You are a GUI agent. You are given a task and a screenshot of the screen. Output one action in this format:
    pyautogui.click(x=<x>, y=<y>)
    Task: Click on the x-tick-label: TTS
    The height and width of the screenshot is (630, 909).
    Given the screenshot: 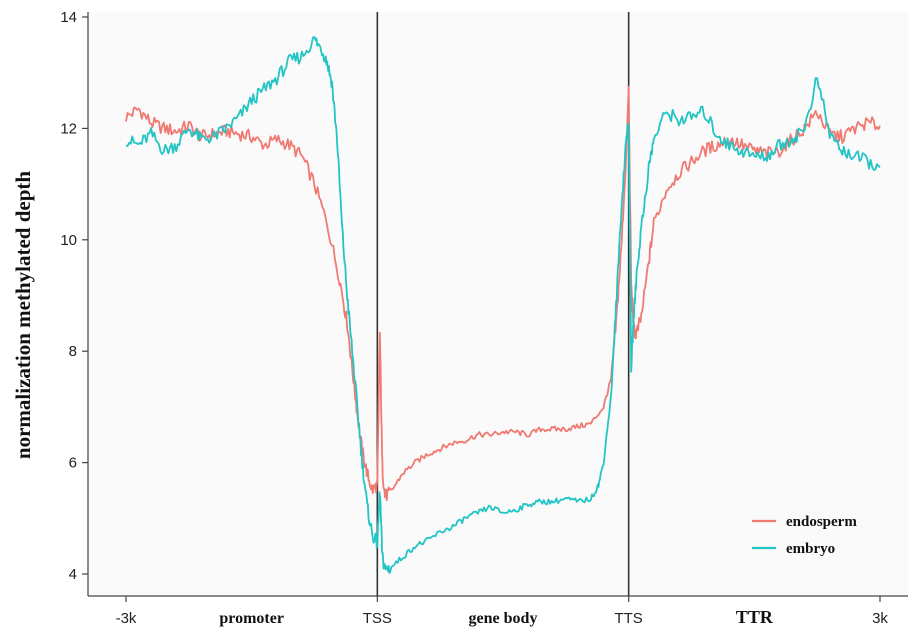 What is the action you would take?
    pyautogui.click(x=628, y=618)
    